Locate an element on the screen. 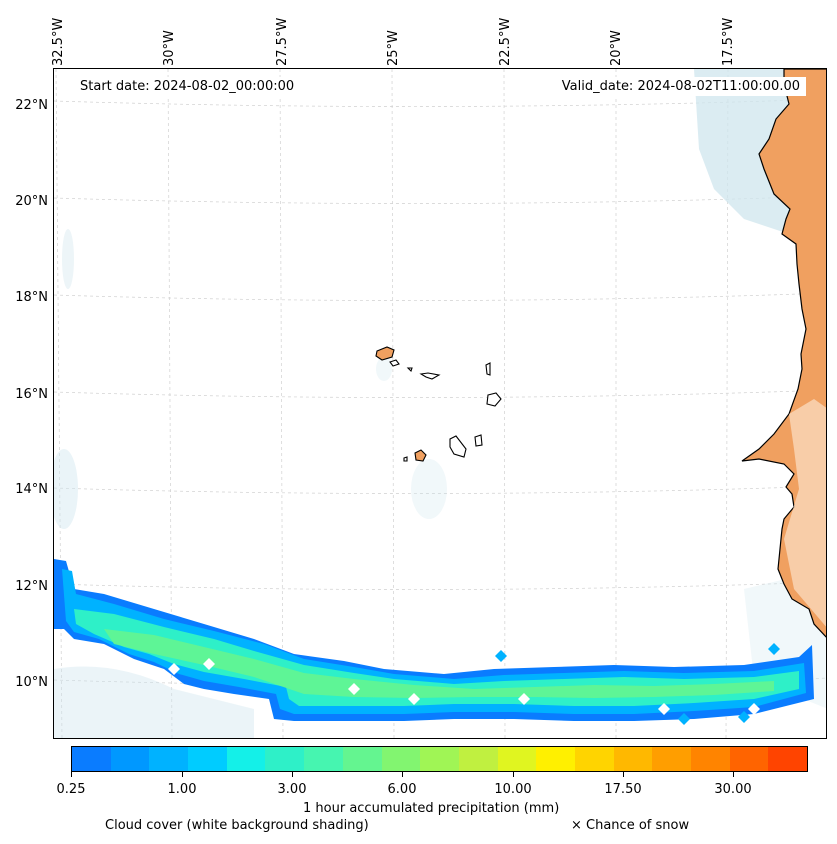 Image resolution: width=837 pixels, height=844 pixels. cape-verde-islands is located at coordinates (438, 404).